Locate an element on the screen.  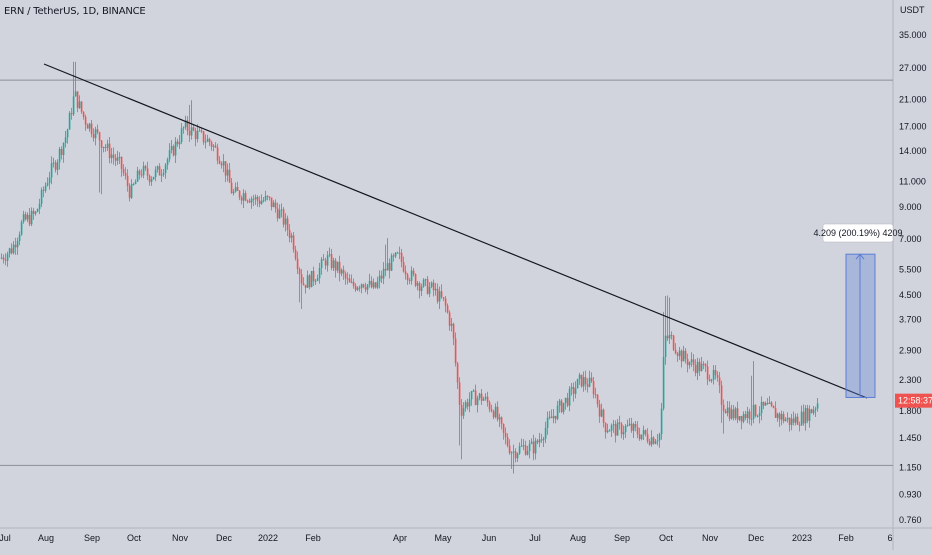
time-tick-label: Apr is located at coordinates (400, 538).